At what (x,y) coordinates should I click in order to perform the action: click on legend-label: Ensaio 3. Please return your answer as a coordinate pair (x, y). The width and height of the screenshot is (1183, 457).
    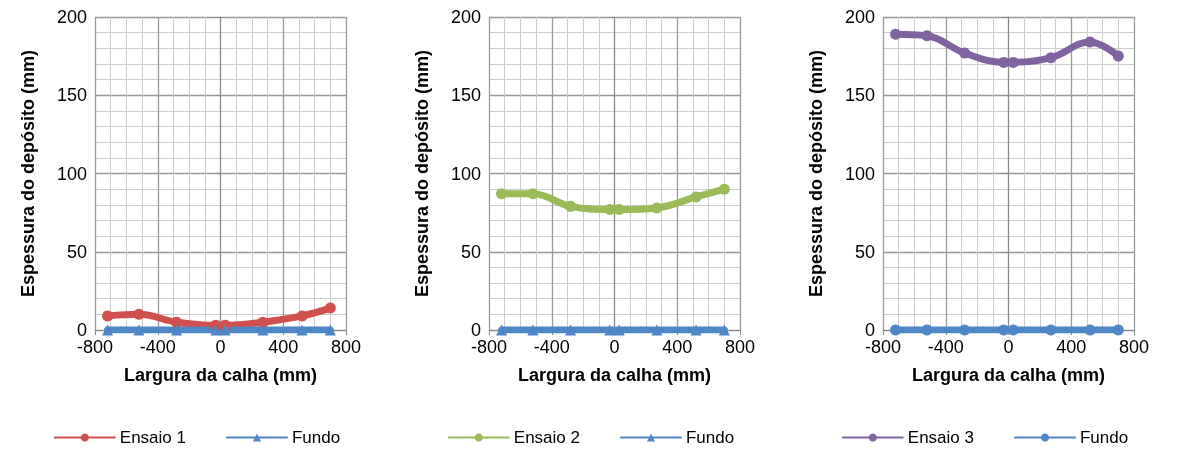
    Looking at the image, I should click on (940, 437).